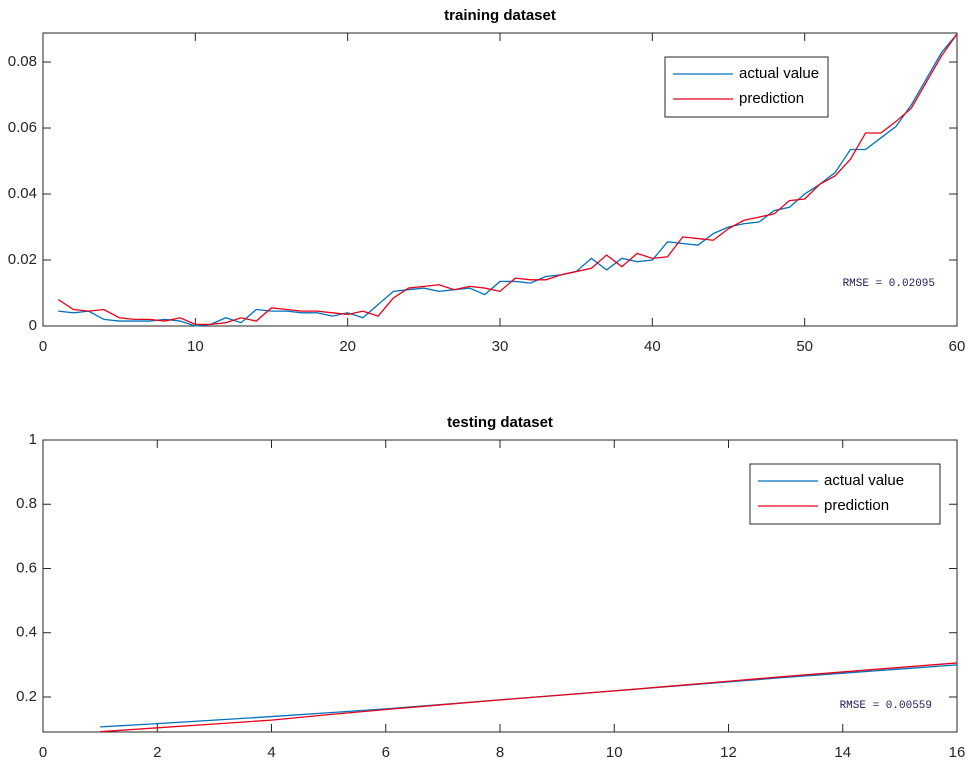  I want to click on y-tick-label: 0.4, so click(26, 632).